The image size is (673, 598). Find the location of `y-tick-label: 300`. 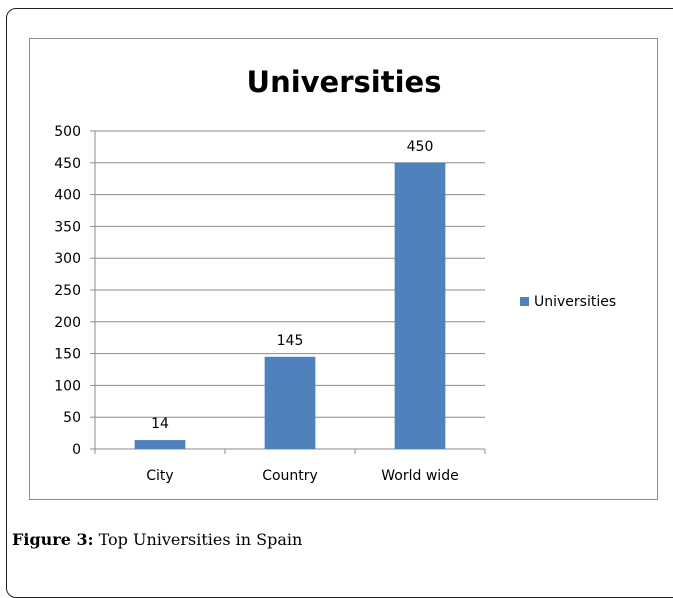

y-tick-label: 300 is located at coordinates (67, 259).